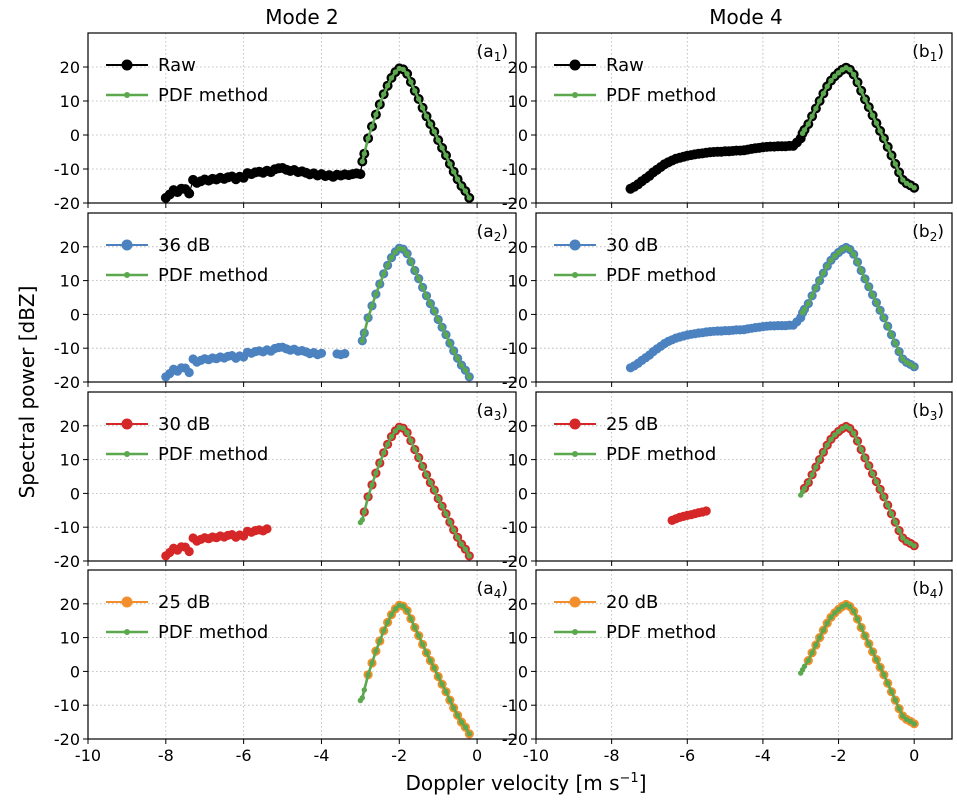 This screenshot has width=957, height=800. What do you see at coordinates (635, 80) in the screenshot?
I see `legend: Raw PDF method` at bounding box center [635, 80].